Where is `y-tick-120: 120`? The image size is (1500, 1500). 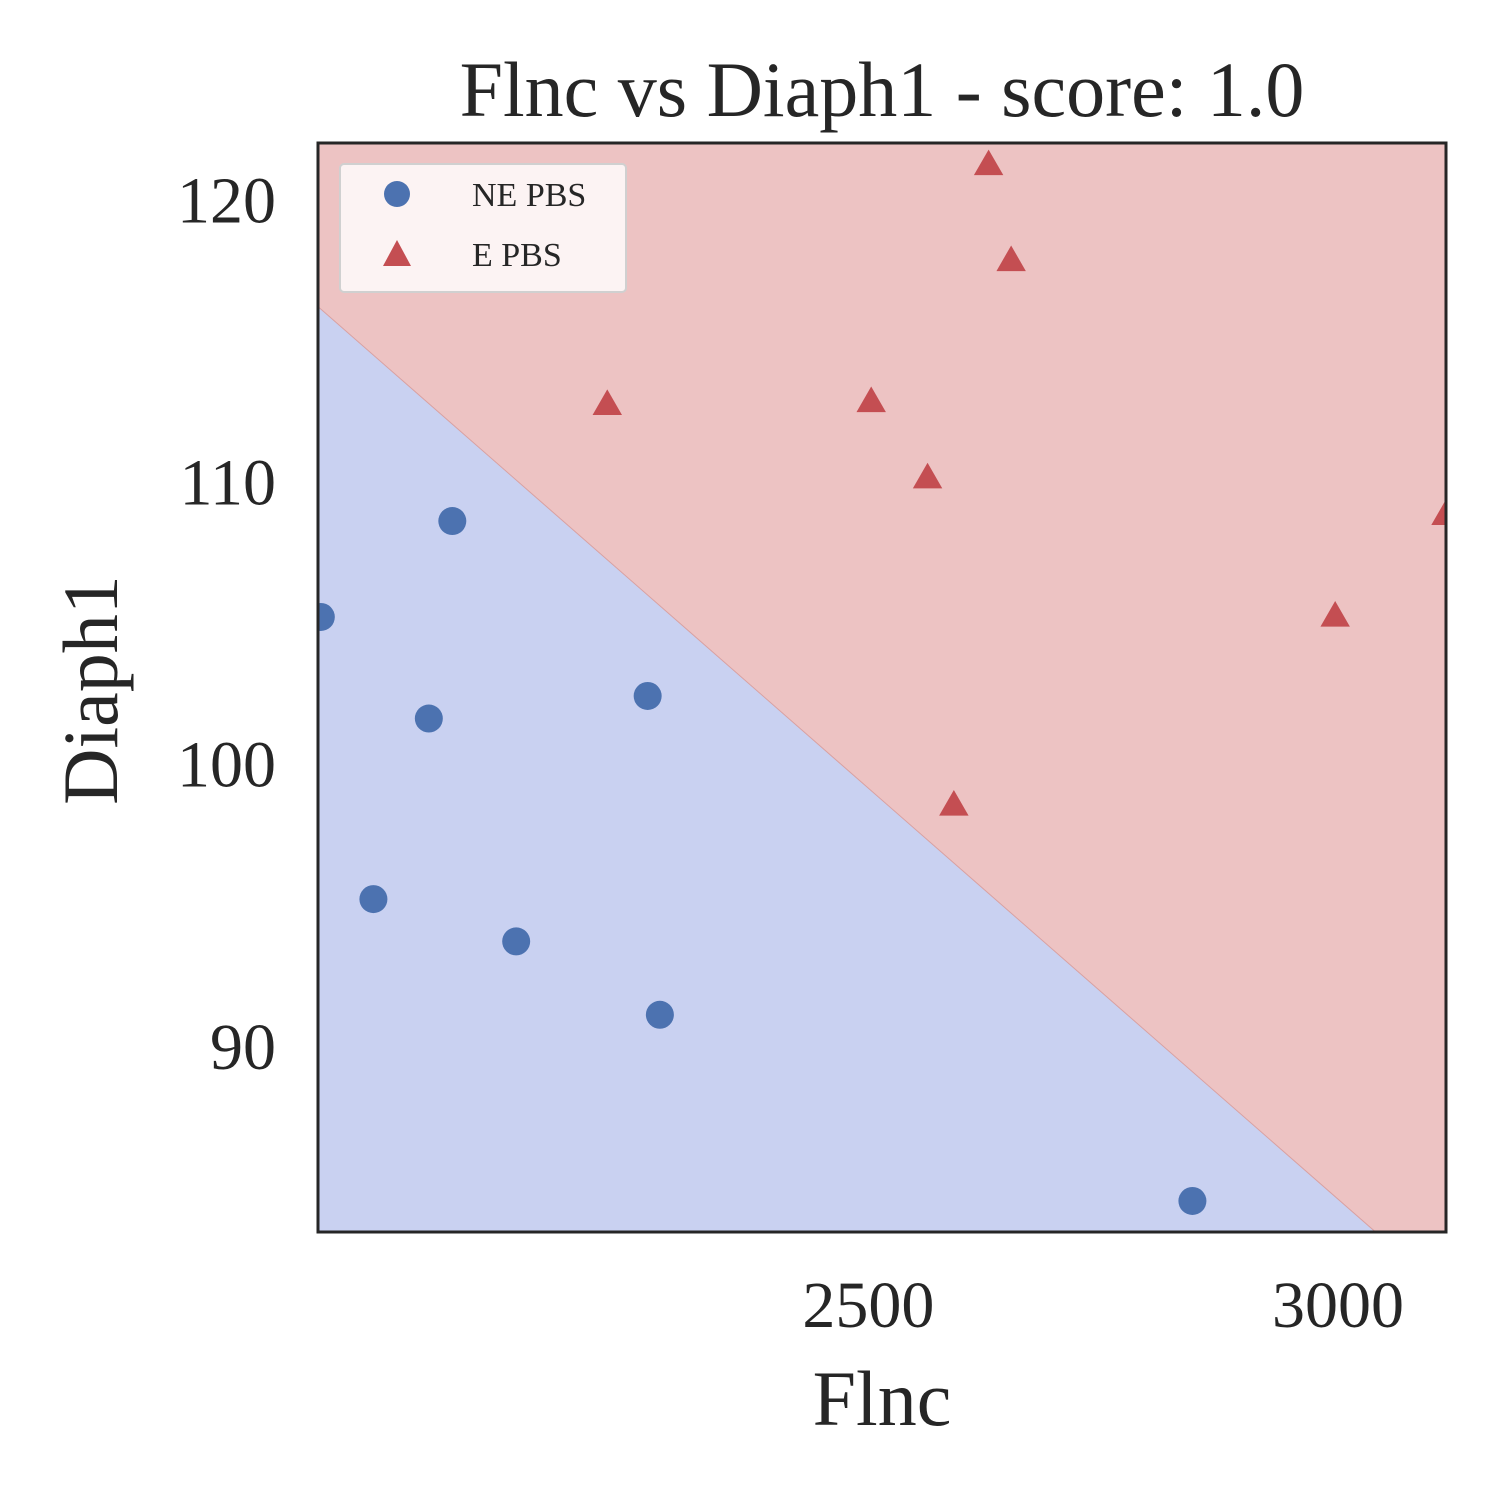 y-tick-120: 120 is located at coordinates (226, 200).